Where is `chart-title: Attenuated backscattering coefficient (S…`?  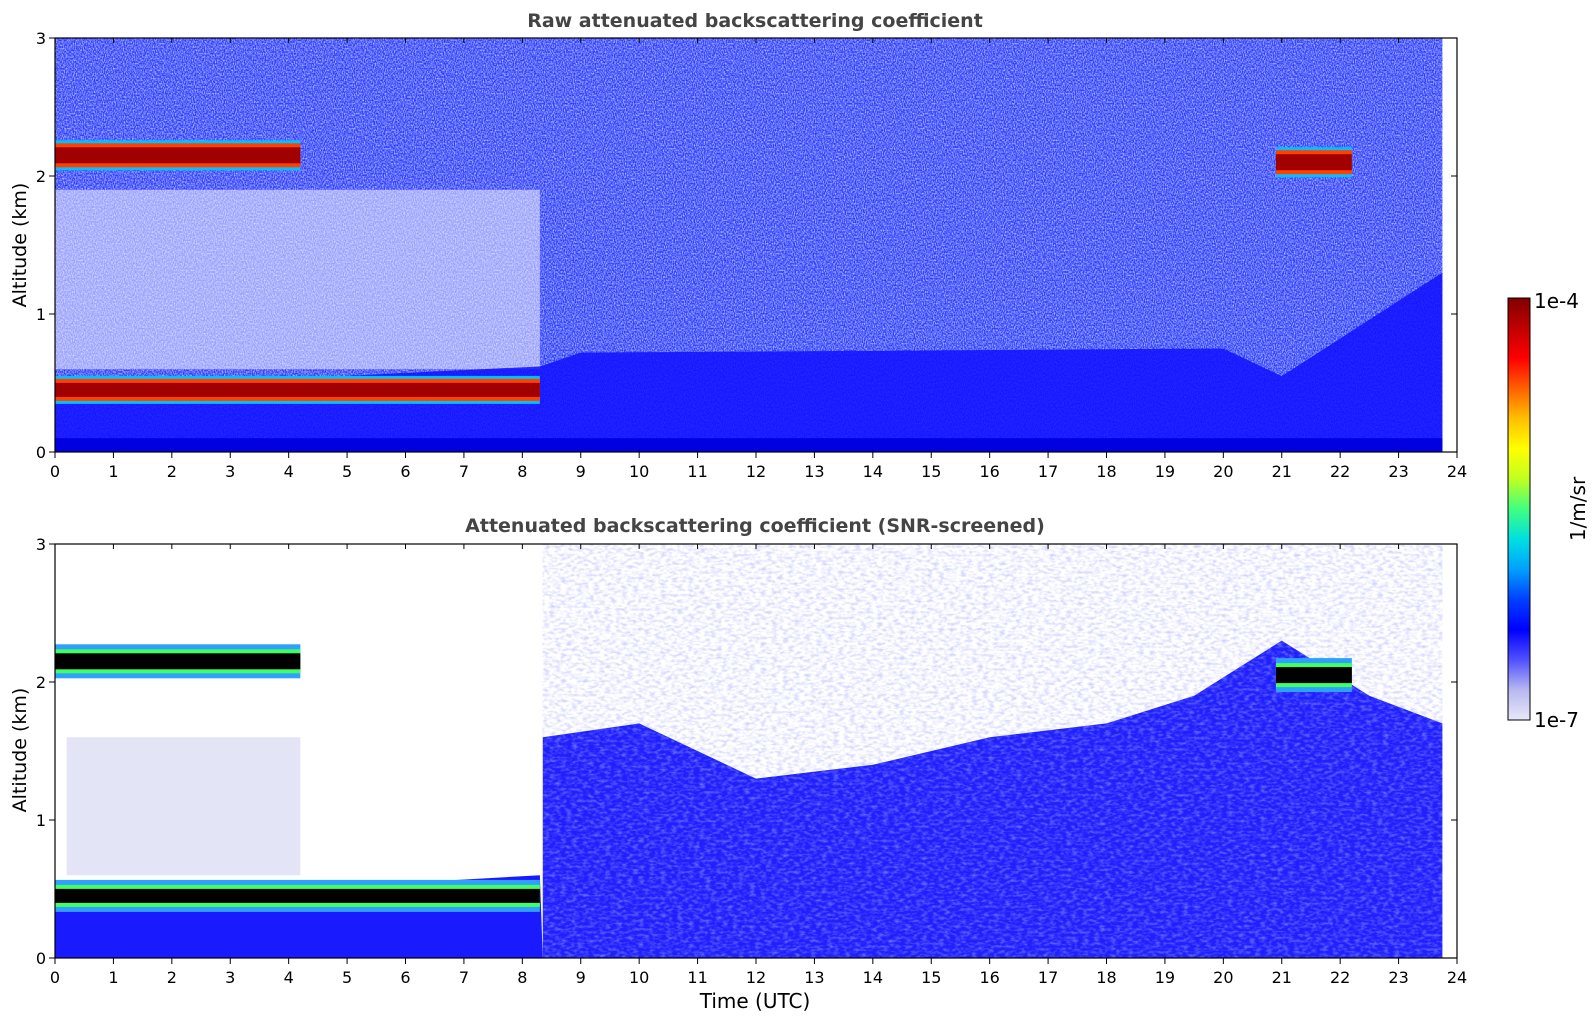
chart-title: Attenuated backscattering coefficient (S… is located at coordinates (755, 526).